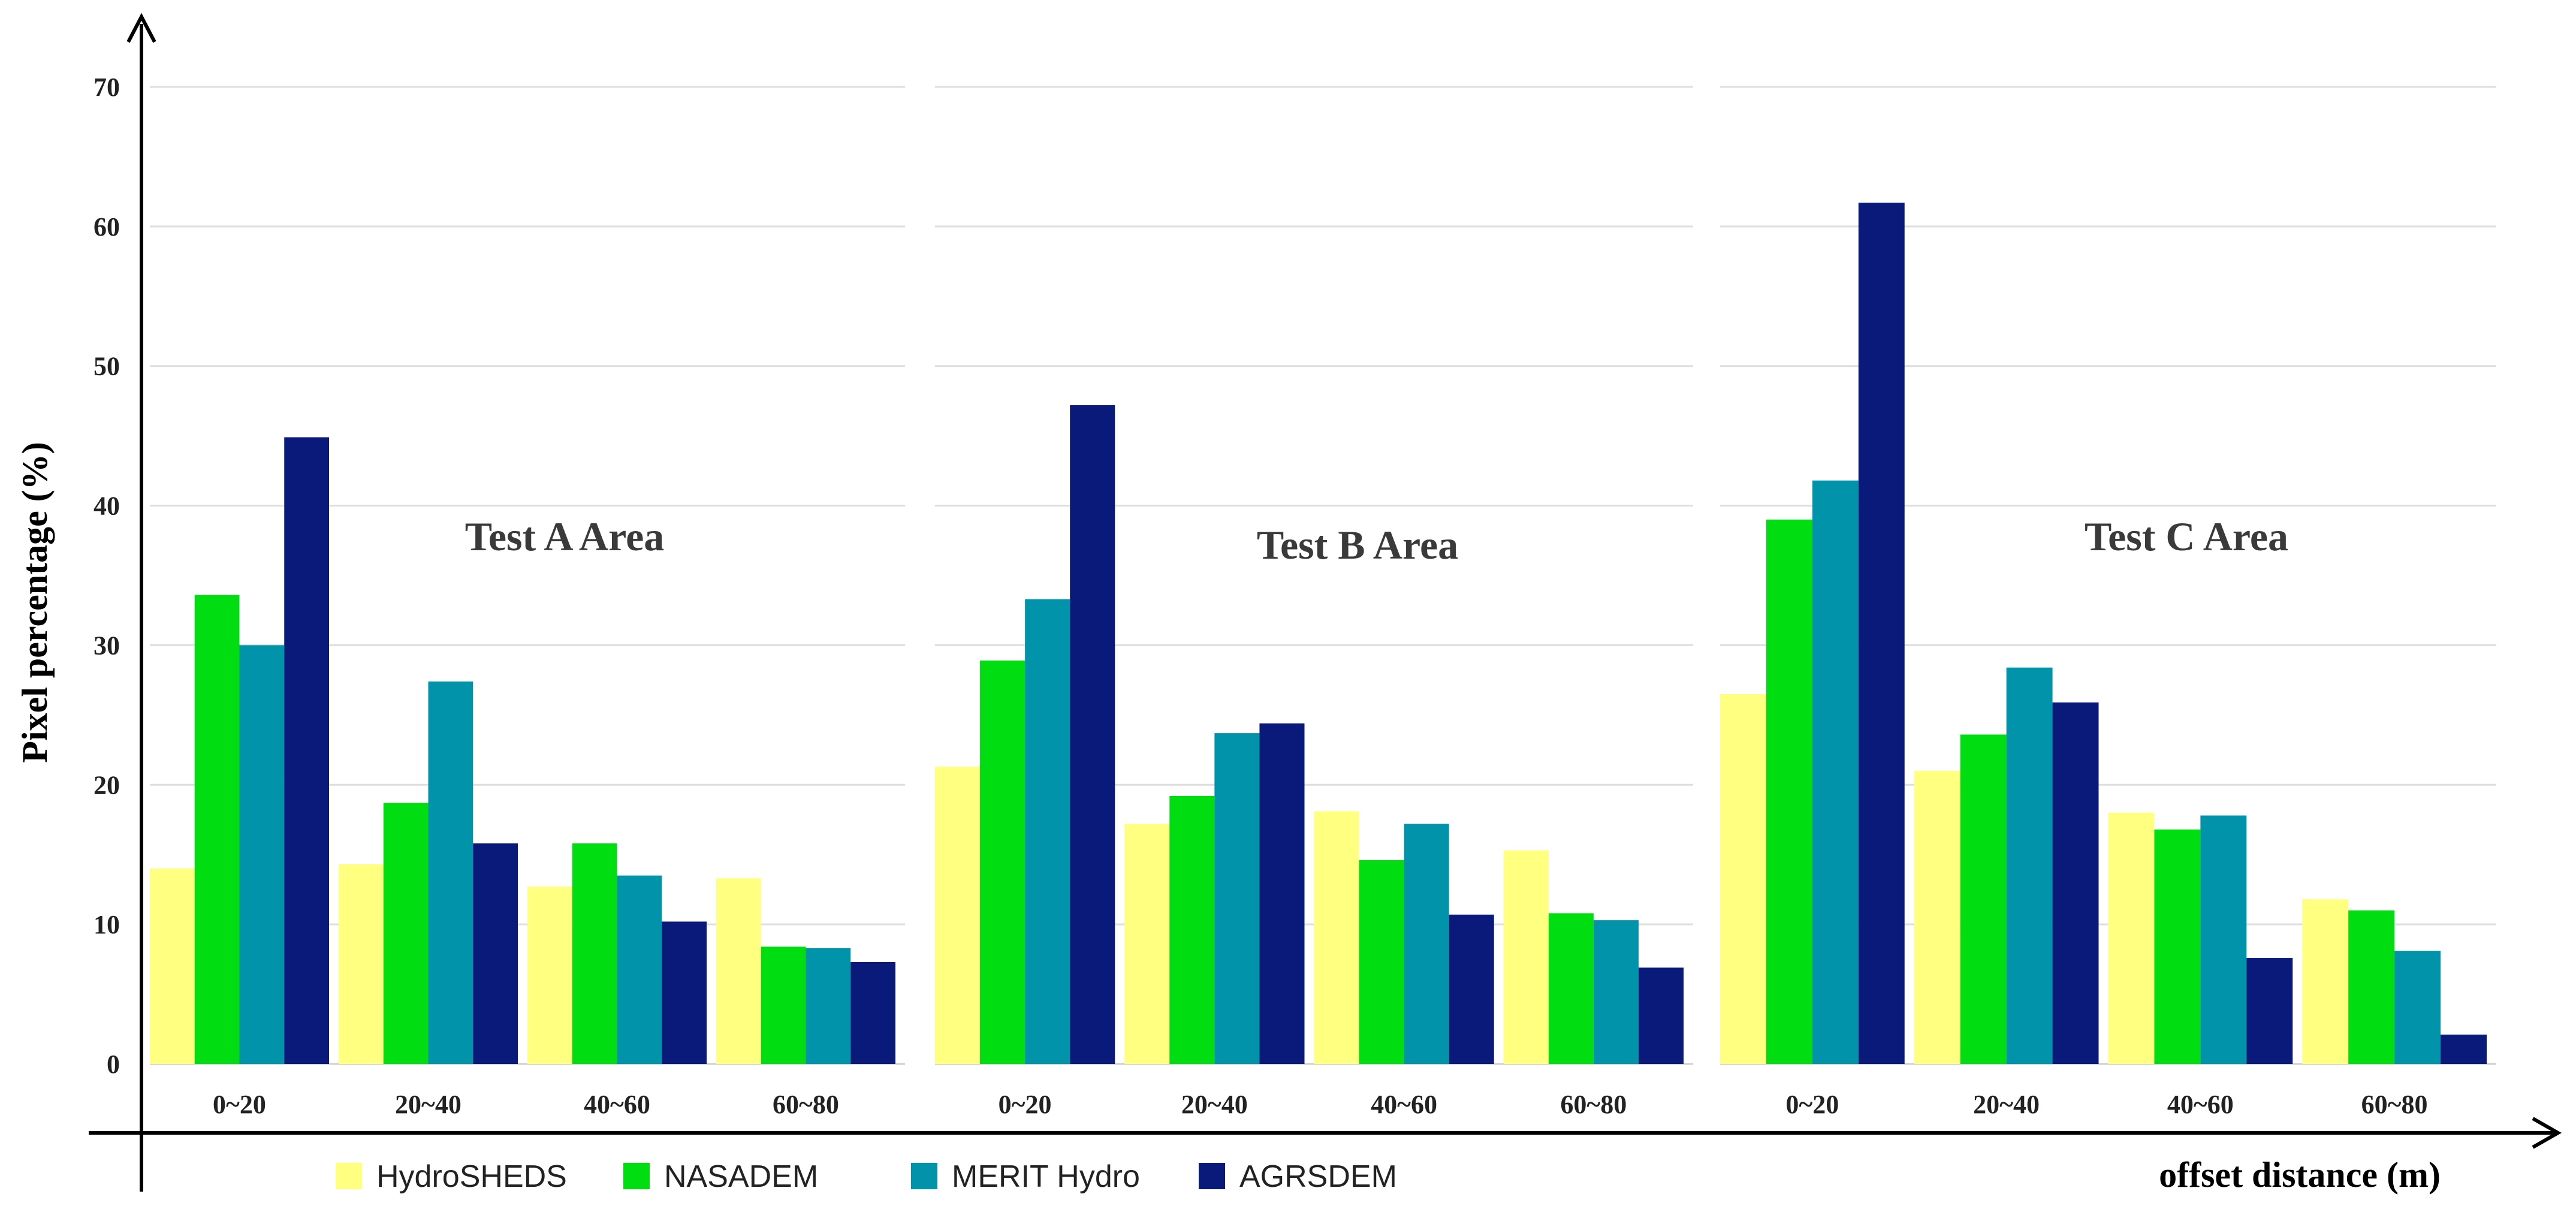  What do you see at coordinates (2187, 536) in the screenshot?
I see `panel-title: Test C Area` at bounding box center [2187, 536].